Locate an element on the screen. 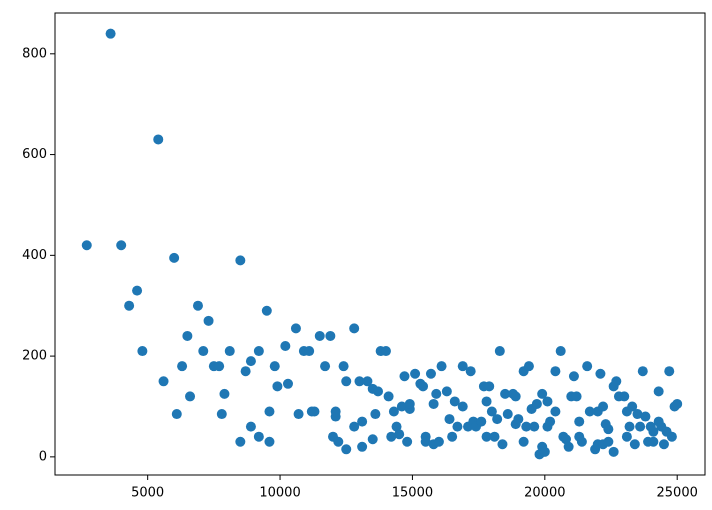 This screenshot has height=510, width=712. y-tick-label: 800 is located at coordinates (34, 53).